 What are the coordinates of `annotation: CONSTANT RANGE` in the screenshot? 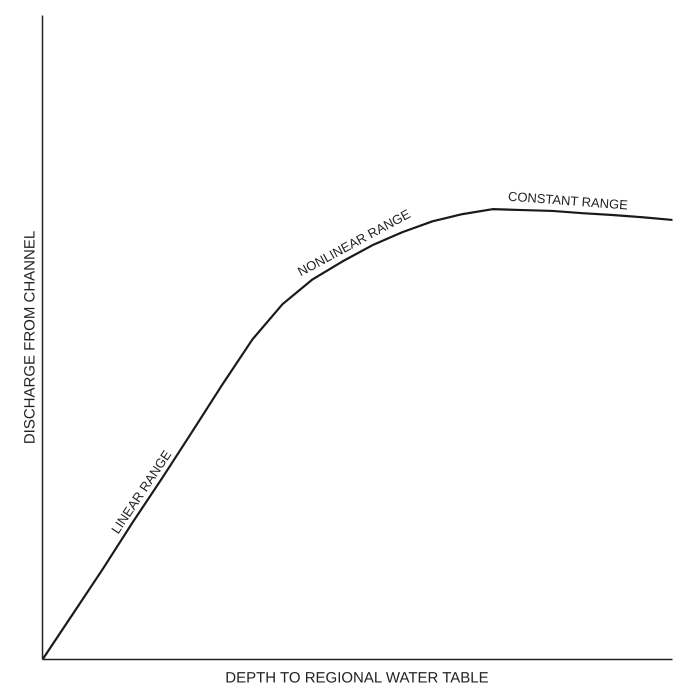 It's located at (568, 200).